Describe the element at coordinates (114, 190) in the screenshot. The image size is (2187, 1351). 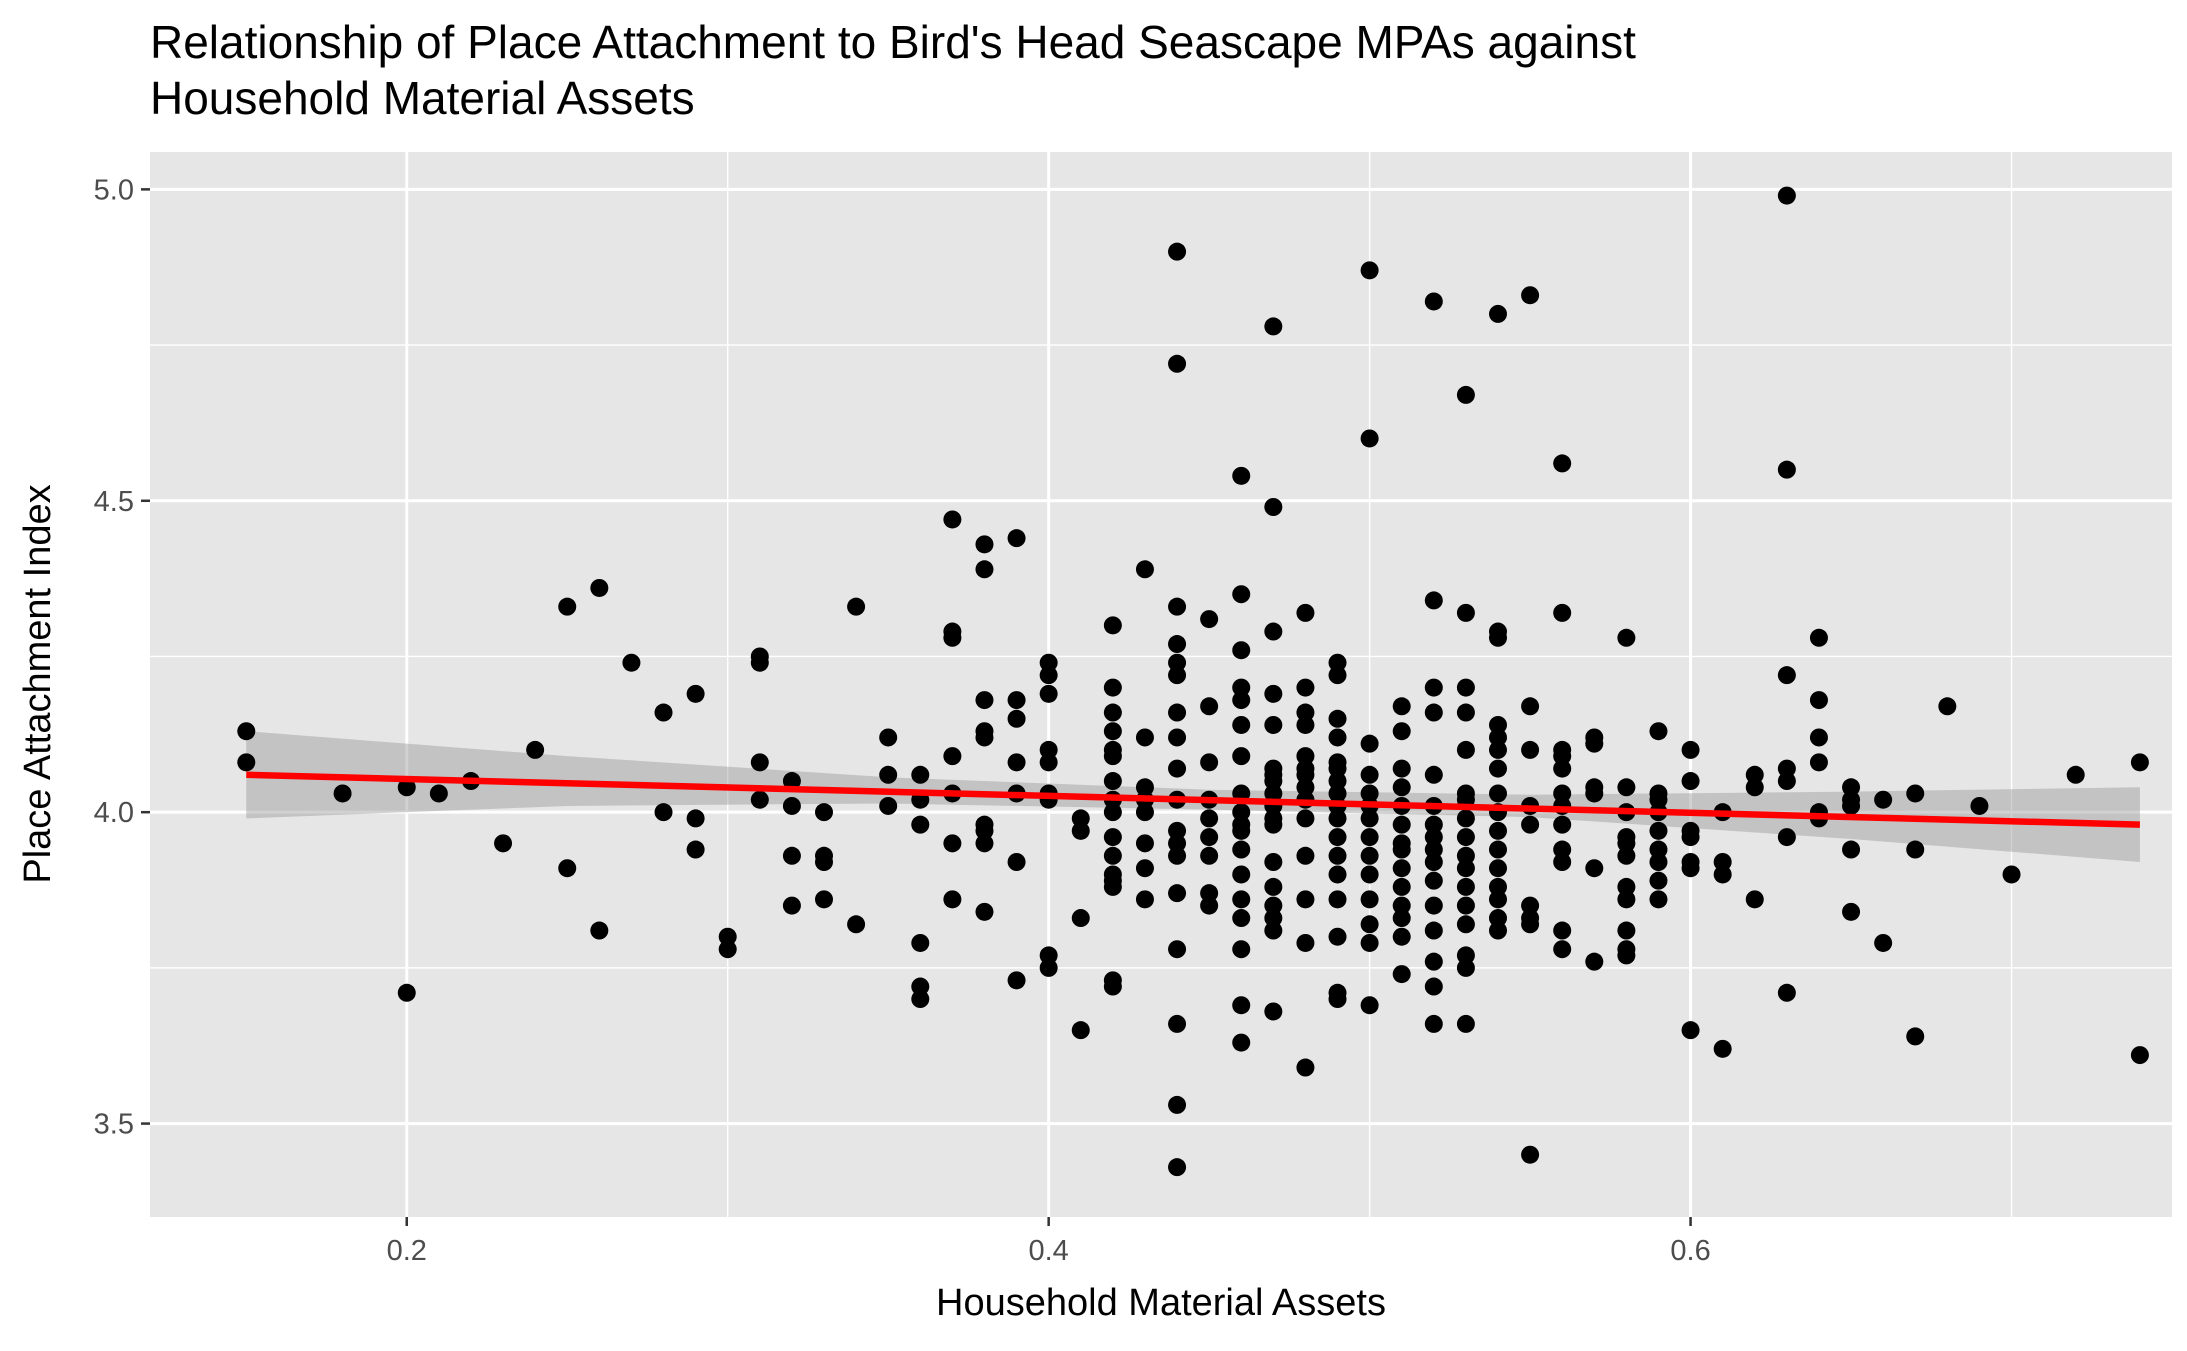
I see `y-tick-label: 5.0` at that location.